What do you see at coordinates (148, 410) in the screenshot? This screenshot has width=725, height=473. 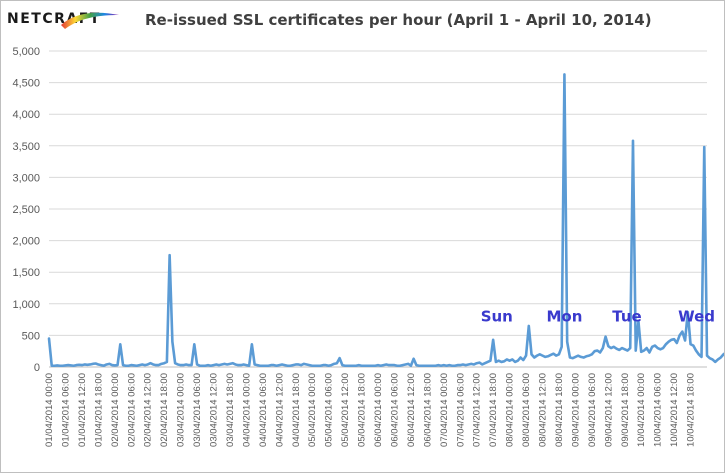 I see `x-tick-label: 02/04/2014 12:00` at bounding box center [148, 410].